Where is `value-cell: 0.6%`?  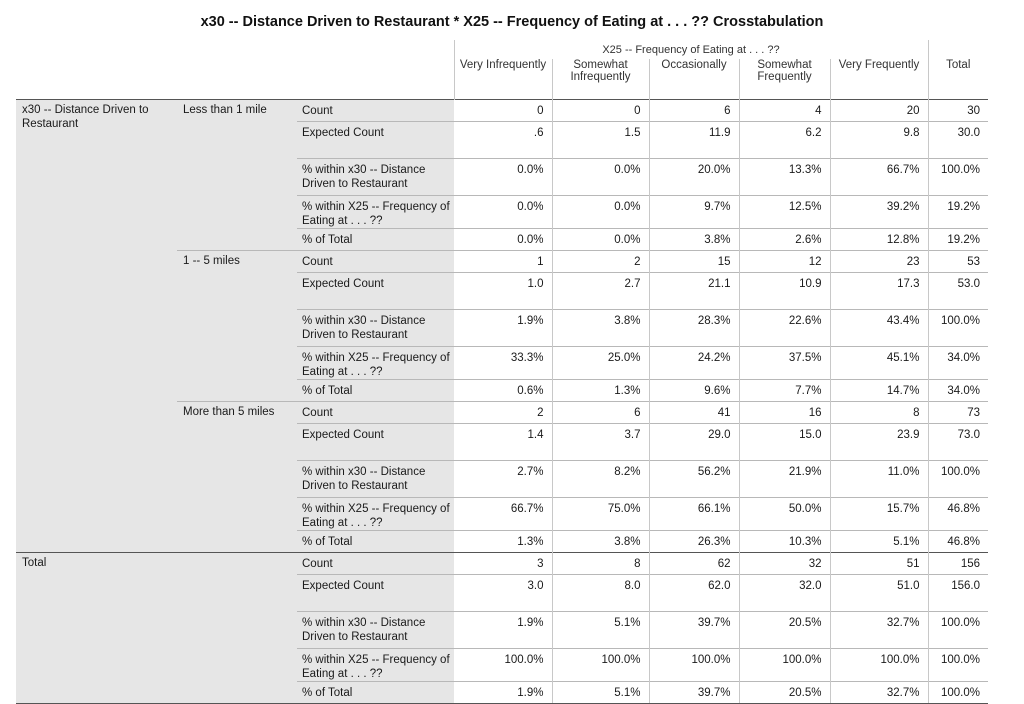
value-cell: 0.6% is located at coordinates (503, 389).